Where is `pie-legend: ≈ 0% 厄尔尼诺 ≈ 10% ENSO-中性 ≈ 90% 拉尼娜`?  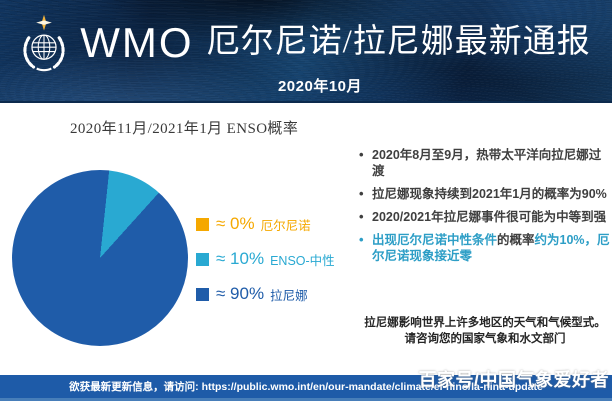 pie-legend: ≈ 0% 厄尔尼诺 ≈ 10% ENSO-中性 ≈ 90% 拉尼娜 is located at coordinates (265, 265).